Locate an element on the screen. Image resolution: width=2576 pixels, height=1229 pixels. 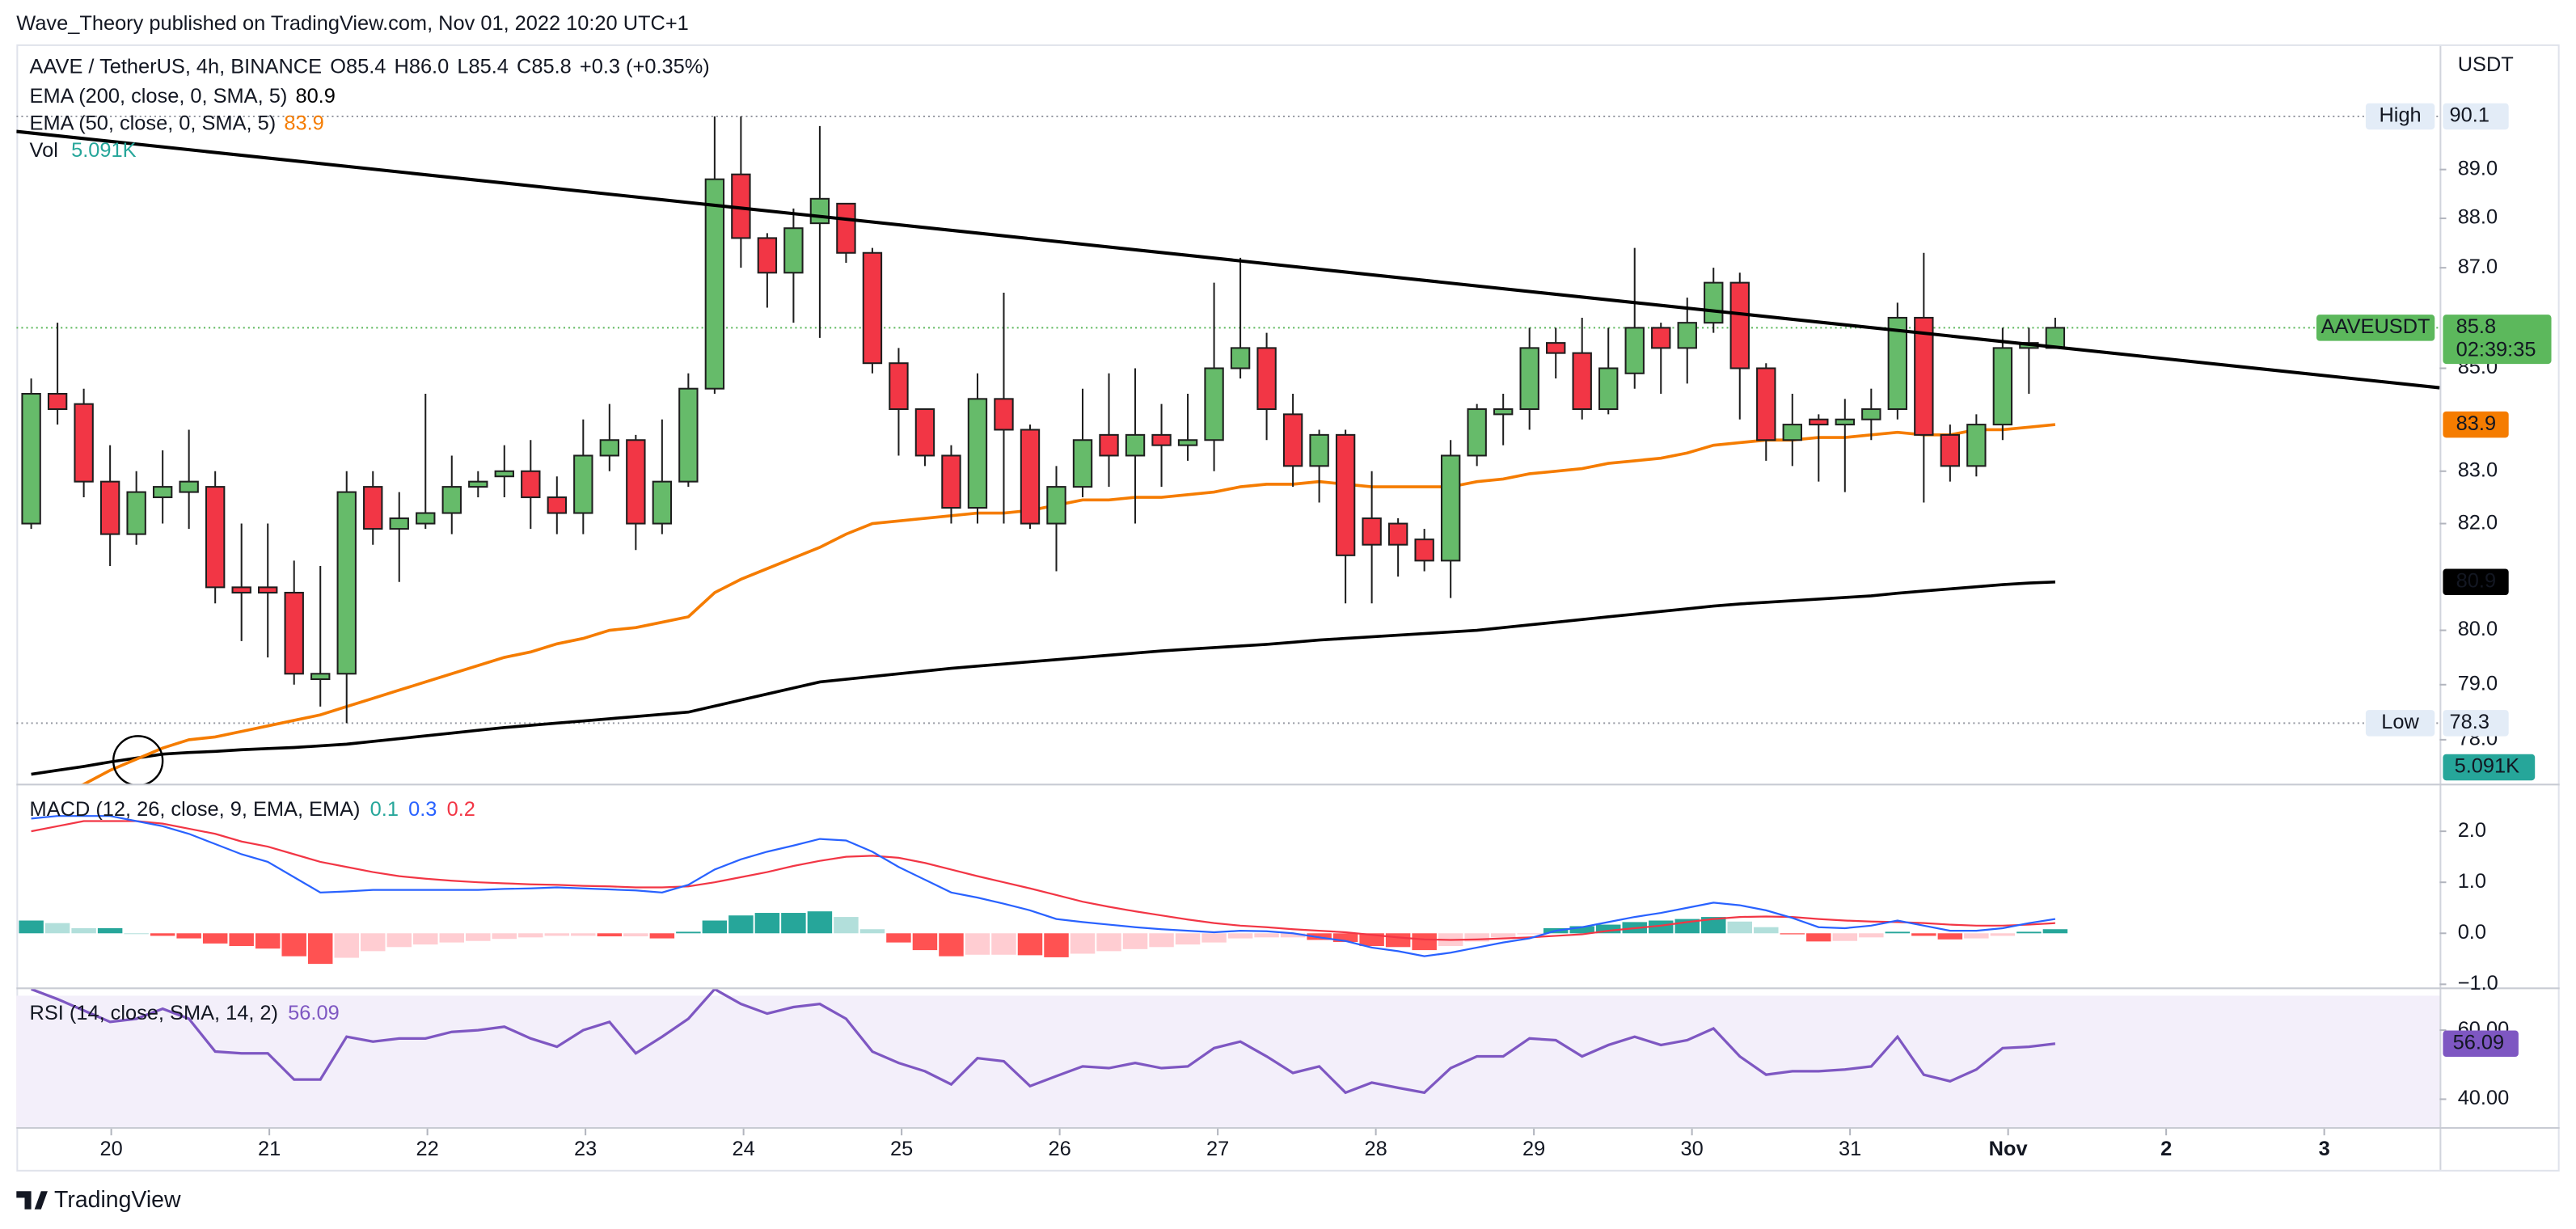
x-tick-label: 20 is located at coordinates (111, 1149).